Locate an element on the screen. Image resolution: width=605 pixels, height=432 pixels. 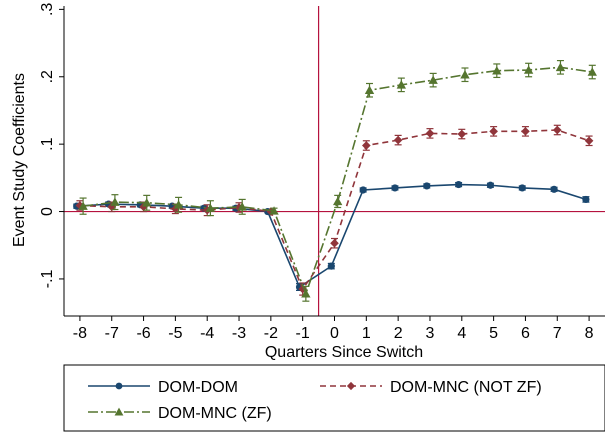
x-tick-label: 1 is located at coordinates (366, 333).